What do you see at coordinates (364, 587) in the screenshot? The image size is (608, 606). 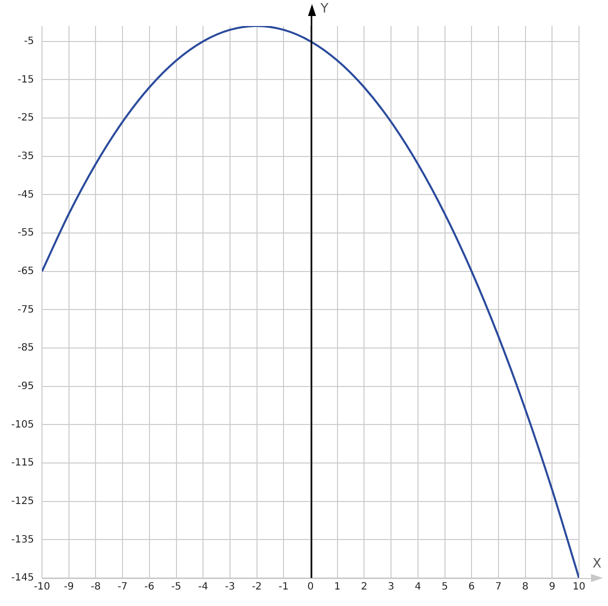 I see `x-tick-label: 2` at bounding box center [364, 587].